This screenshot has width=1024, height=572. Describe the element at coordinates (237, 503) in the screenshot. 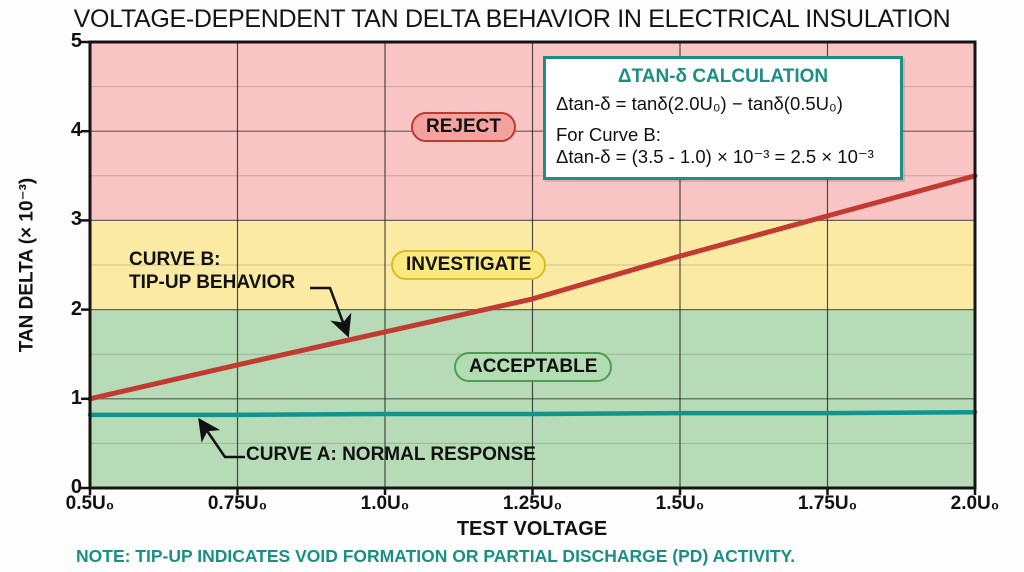

I see `x-tick-label-0.75U₀: 0.75U₀` at that location.